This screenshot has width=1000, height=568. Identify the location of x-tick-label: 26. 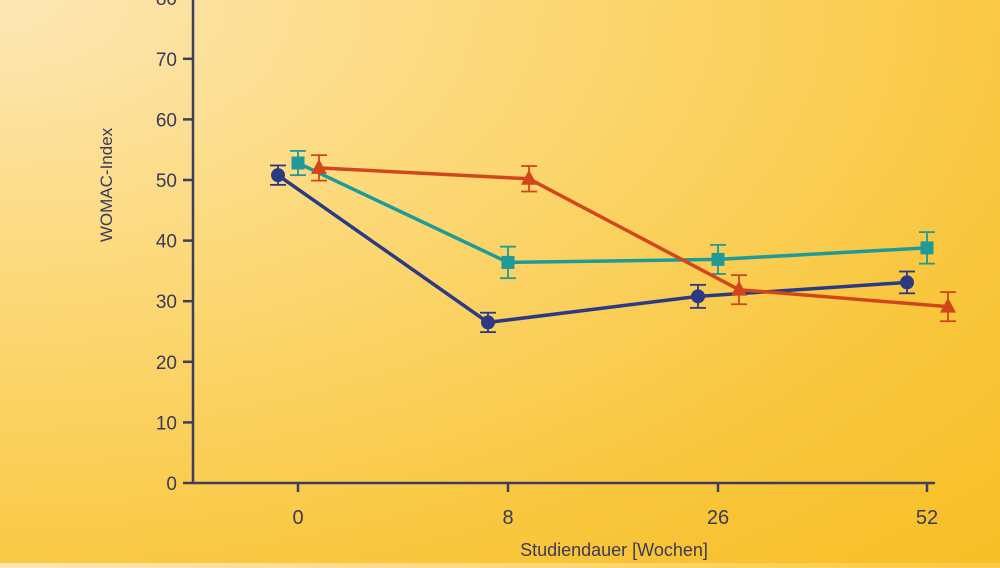
(718, 518).